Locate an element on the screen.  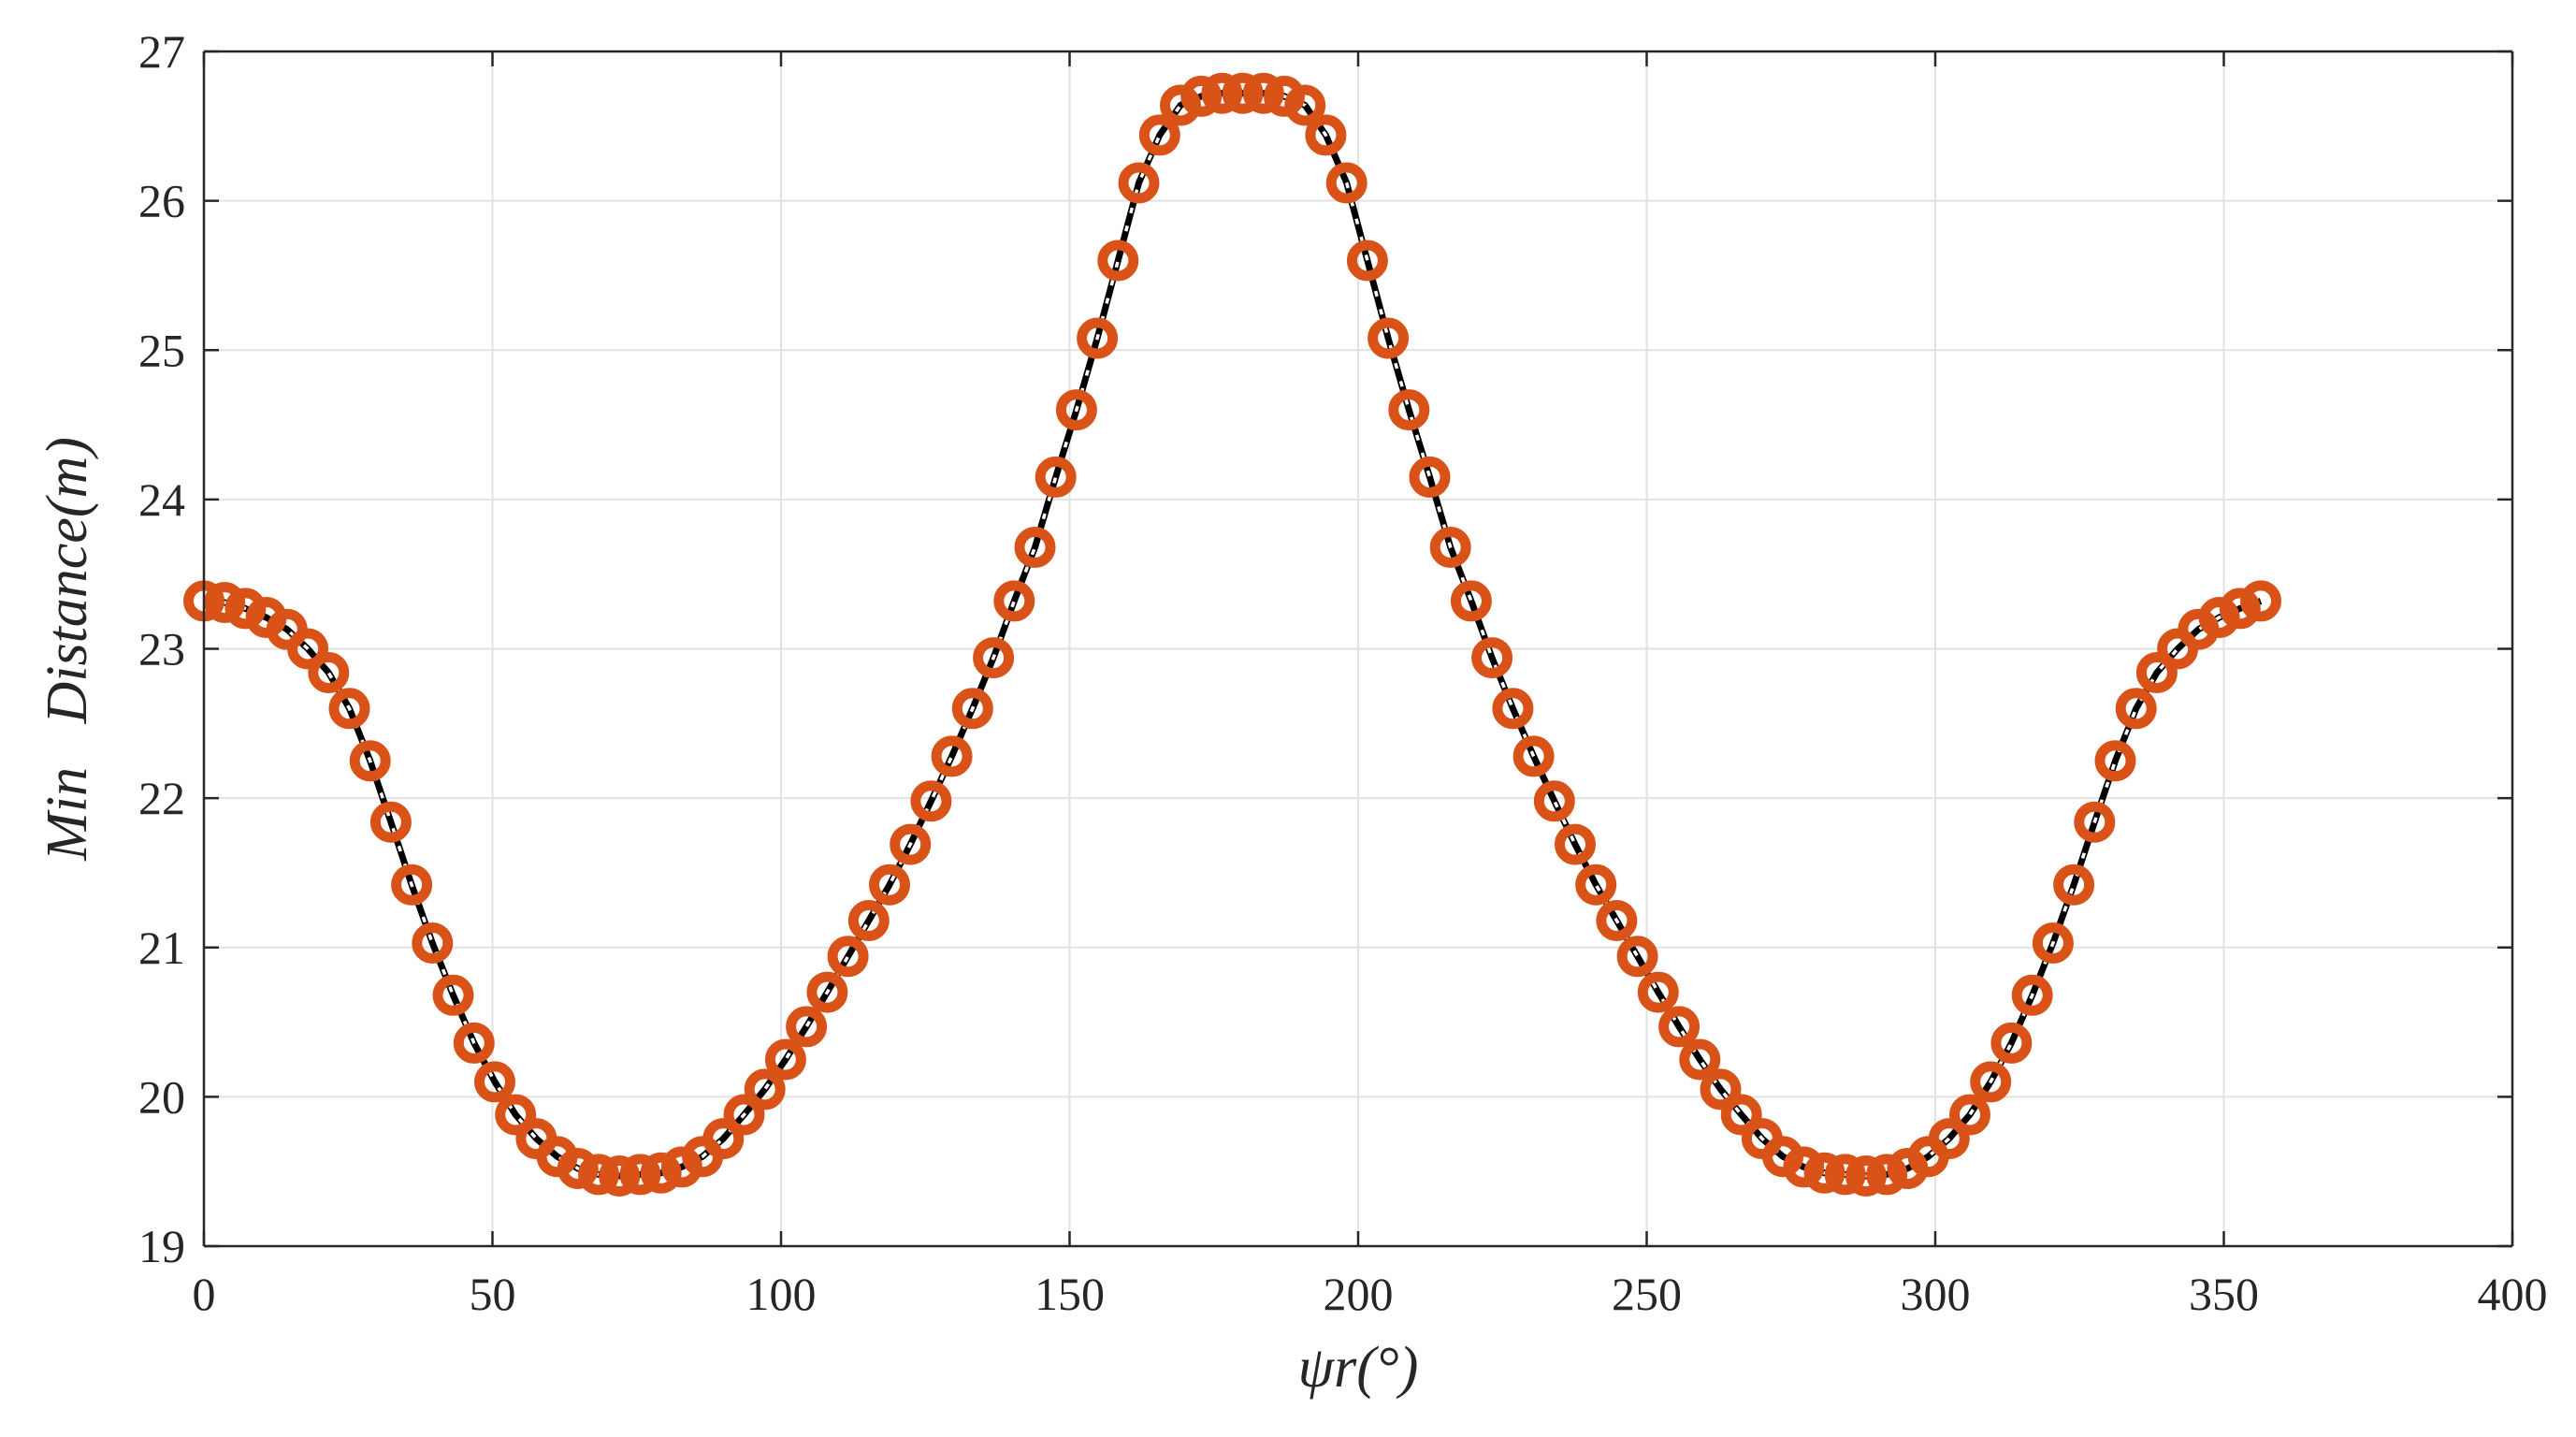
x-tick-label: 350 is located at coordinates (2224, 1294).